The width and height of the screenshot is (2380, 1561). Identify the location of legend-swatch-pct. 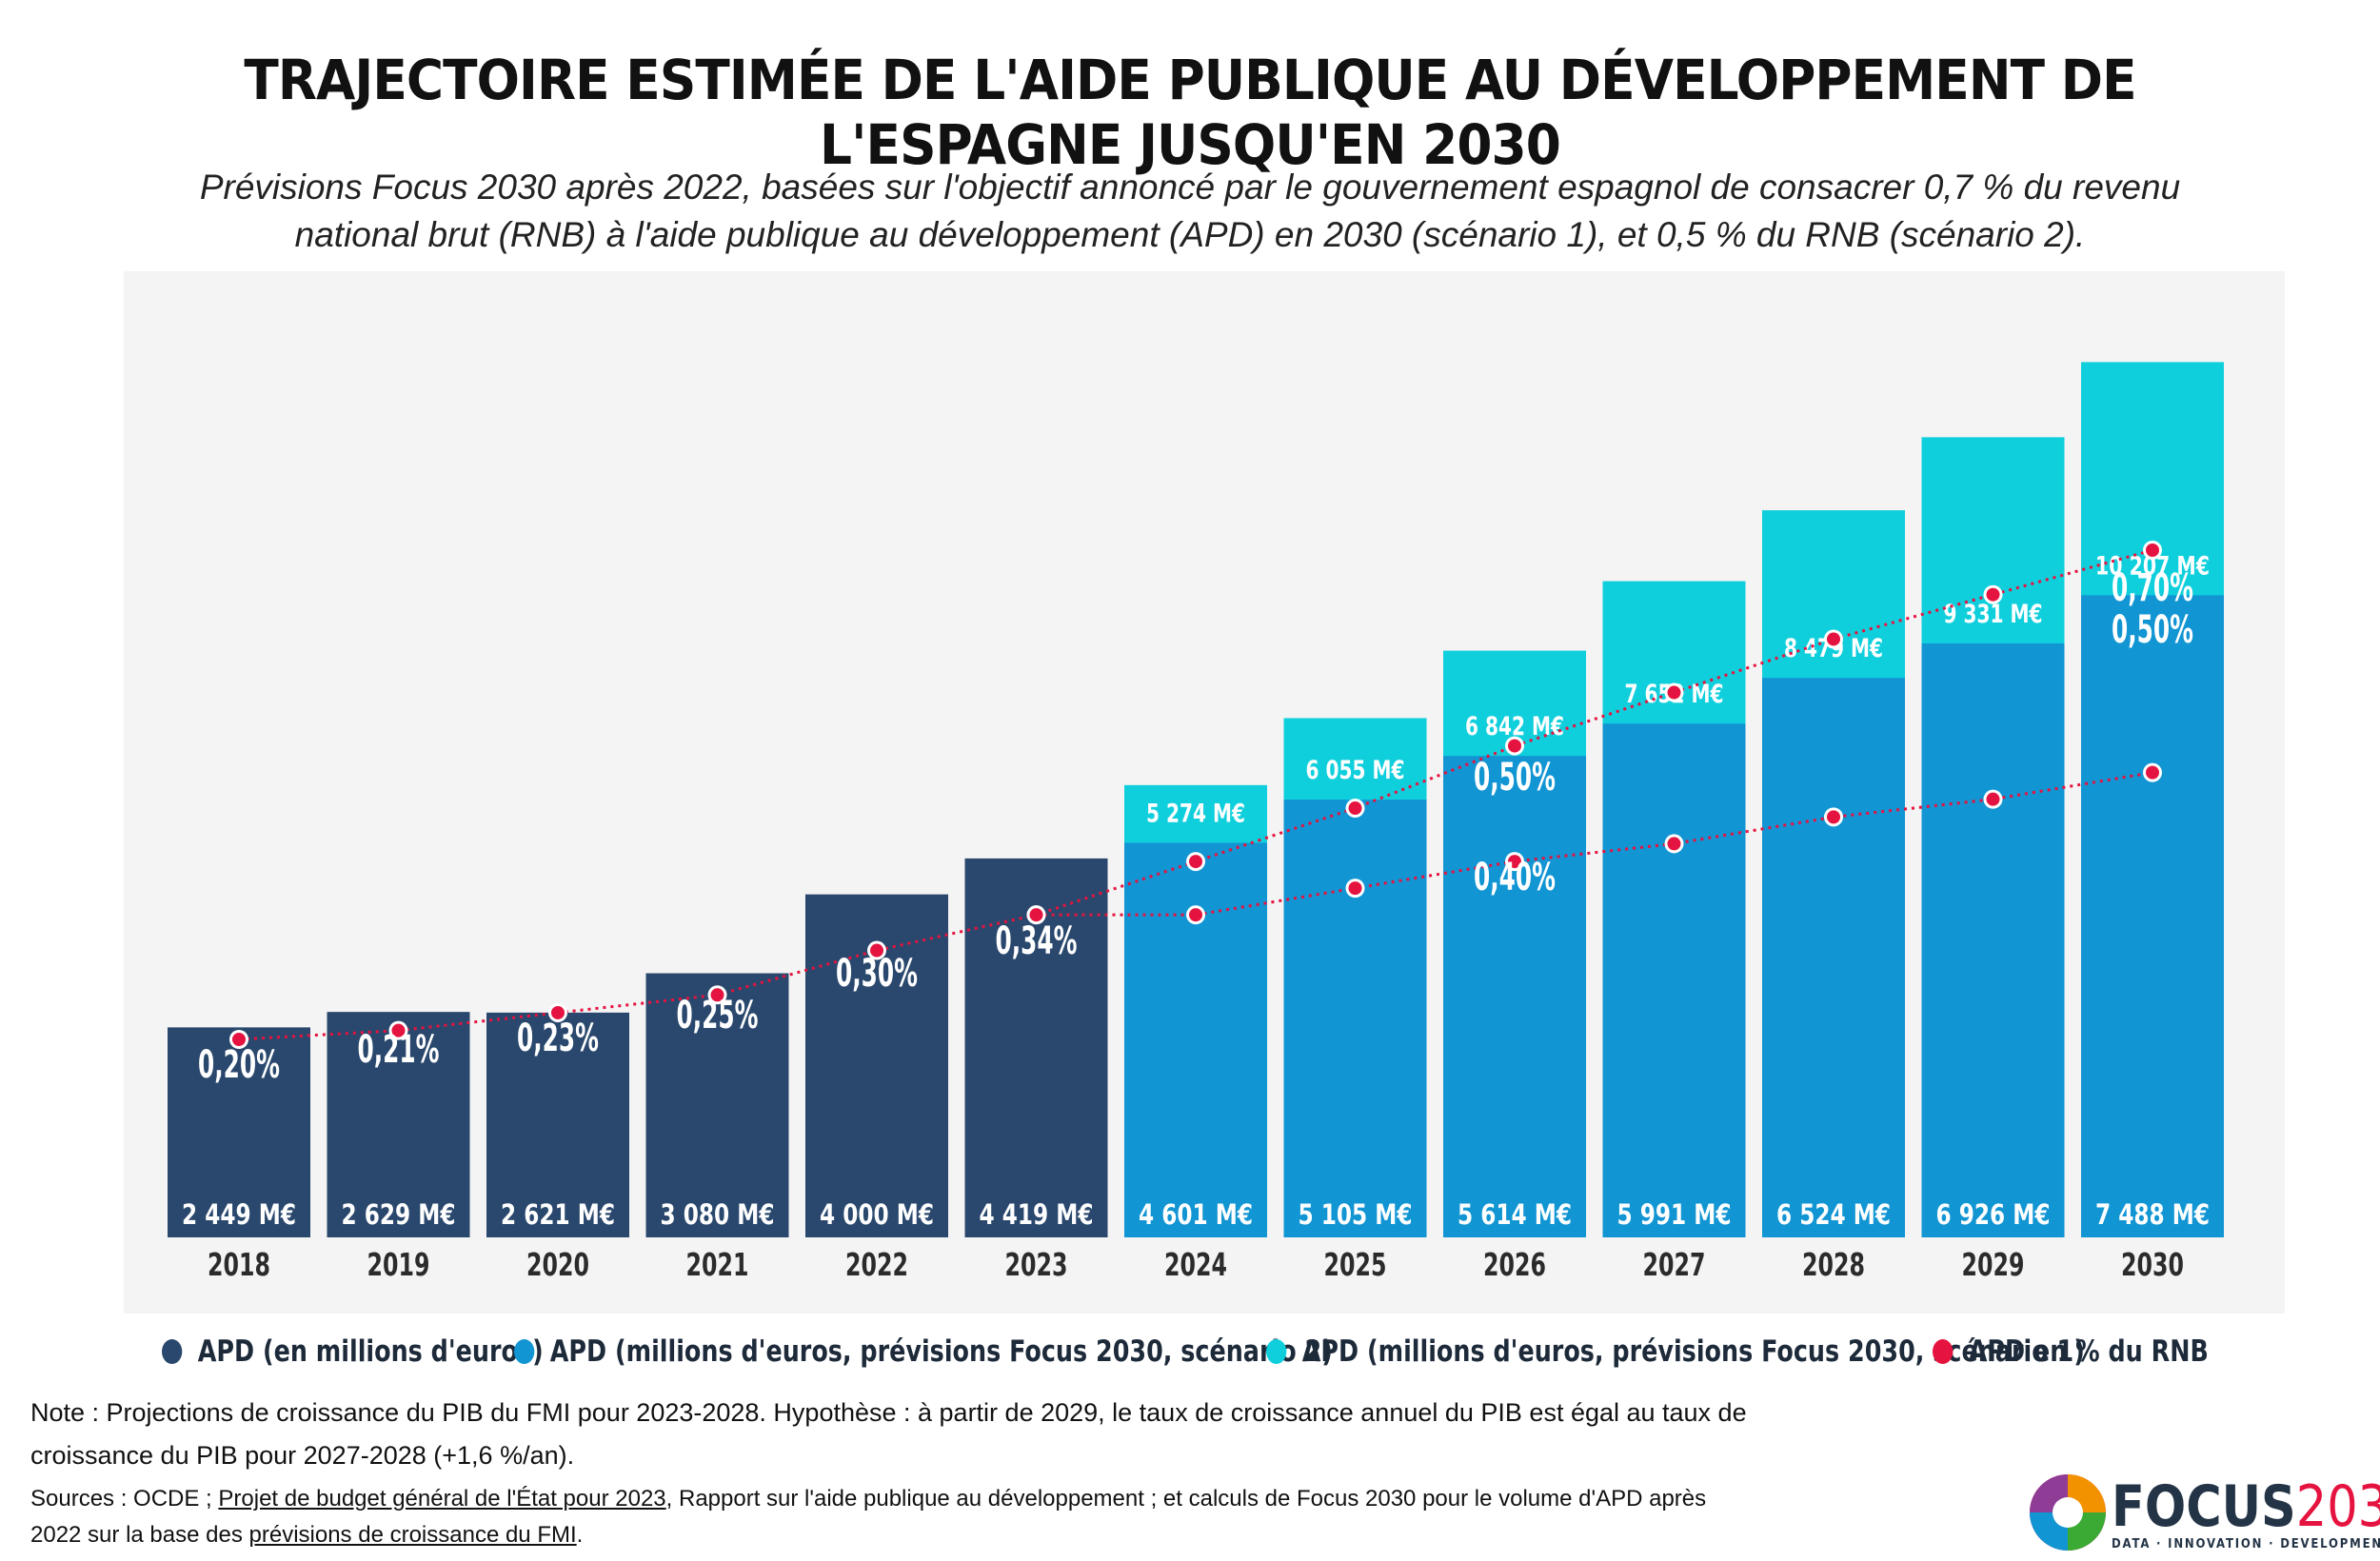
(1943, 1351).